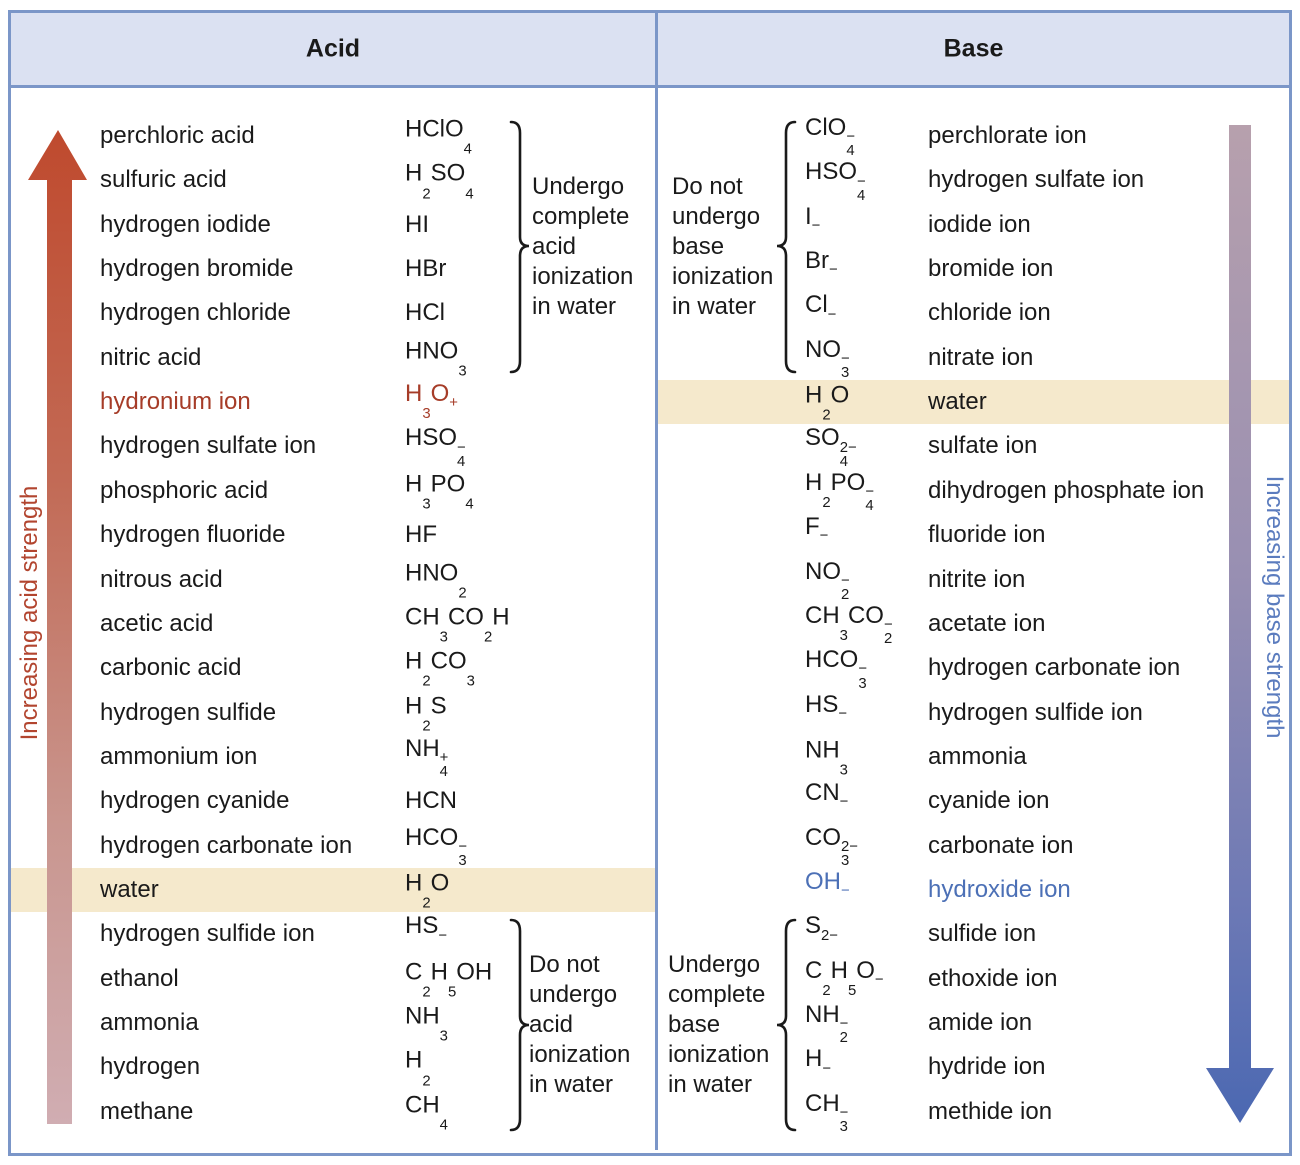  Describe the element at coordinates (449, 979) in the screenshot. I see `acid-formula: C 2 H 5 OH` at that location.